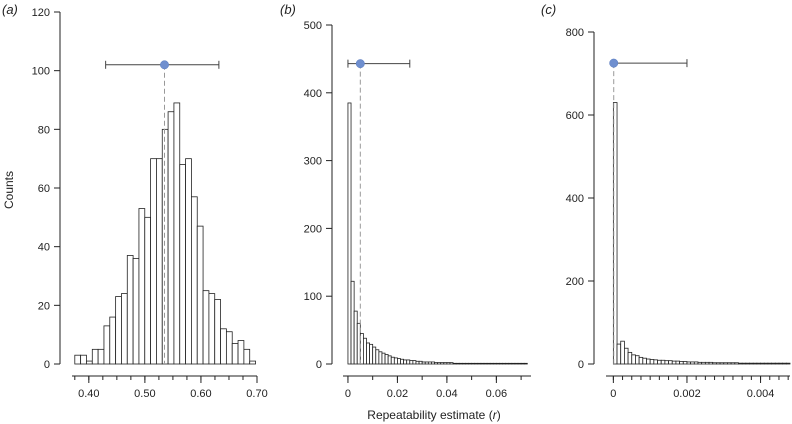  Describe the element at coordinates (433, 415) in the screenshot. I see `x-axis-title: Repeatability estimate (r)` at that location.